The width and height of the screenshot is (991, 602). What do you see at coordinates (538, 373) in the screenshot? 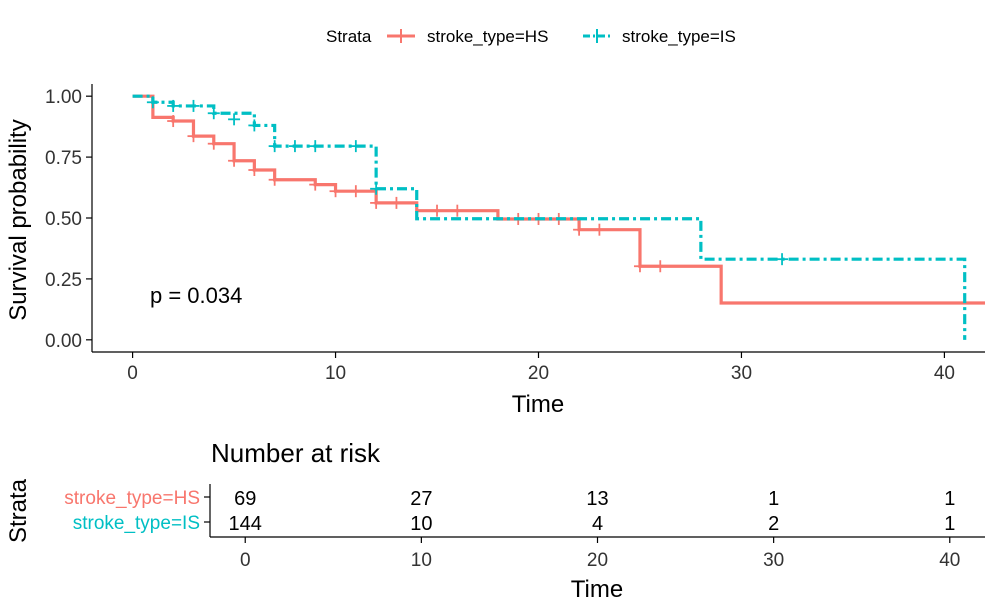
I see `x-tick-label: 20` at bounding box center [538, 373].